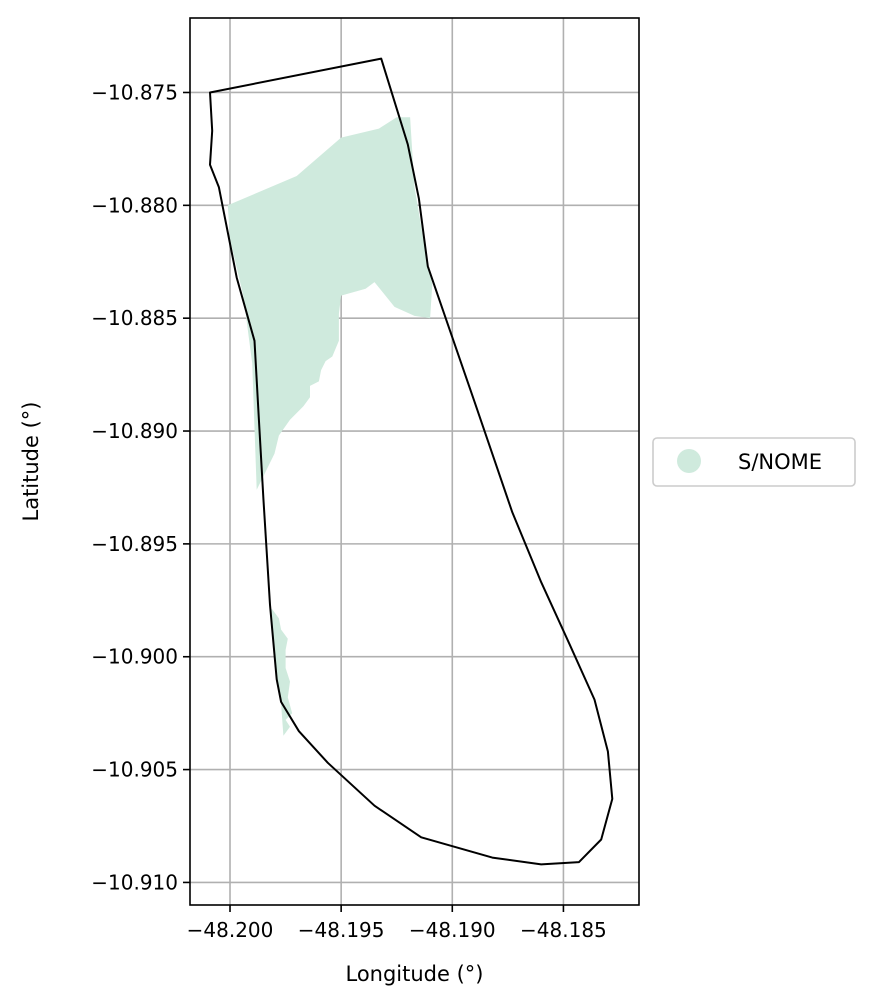 The image size is (874, 1006). Describe the element at coordinates (134, 882) in the screenshot. I see `y-tick-label-7: −10.910` at that location.